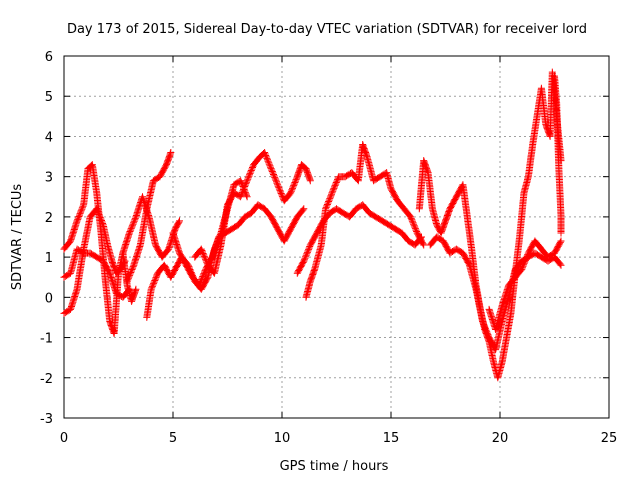  Describe the element at coordinates (49, 97) in the screenshot. I see `y-tick-label: 5` at that location.